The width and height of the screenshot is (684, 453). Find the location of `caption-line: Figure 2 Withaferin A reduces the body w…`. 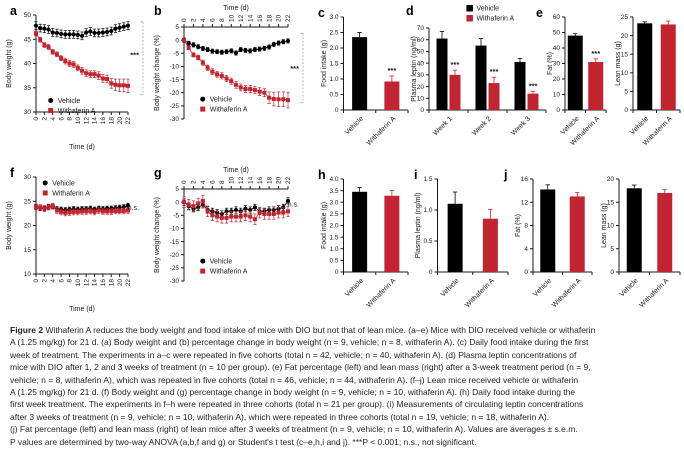

caption-line: Figure 2 Withaferin A reduces the body w… is located at coordinates (344, 330).